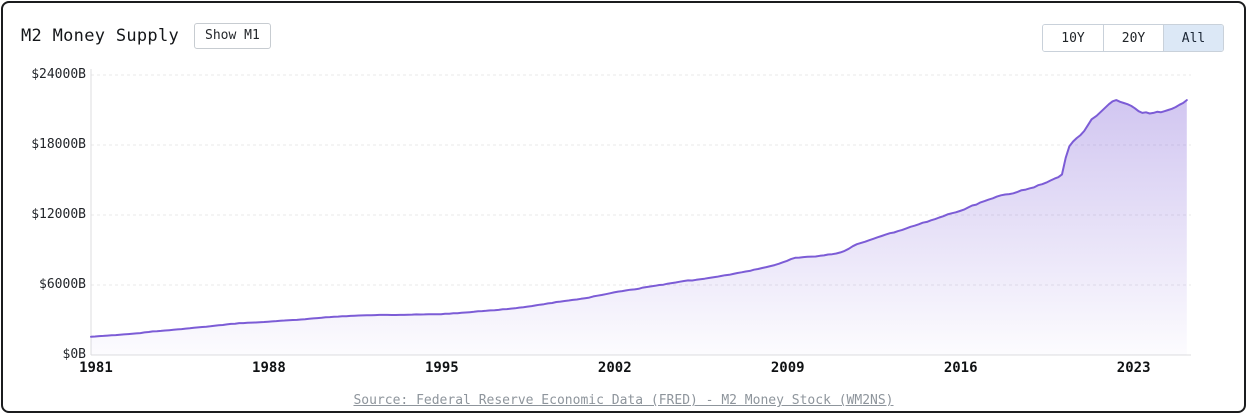 Image resolution: width=1247 pixels, height=414 pixels. Describe the element at coordinates (960, 368) in the screenshot. I see `x-axis-label: 2016` at that location.